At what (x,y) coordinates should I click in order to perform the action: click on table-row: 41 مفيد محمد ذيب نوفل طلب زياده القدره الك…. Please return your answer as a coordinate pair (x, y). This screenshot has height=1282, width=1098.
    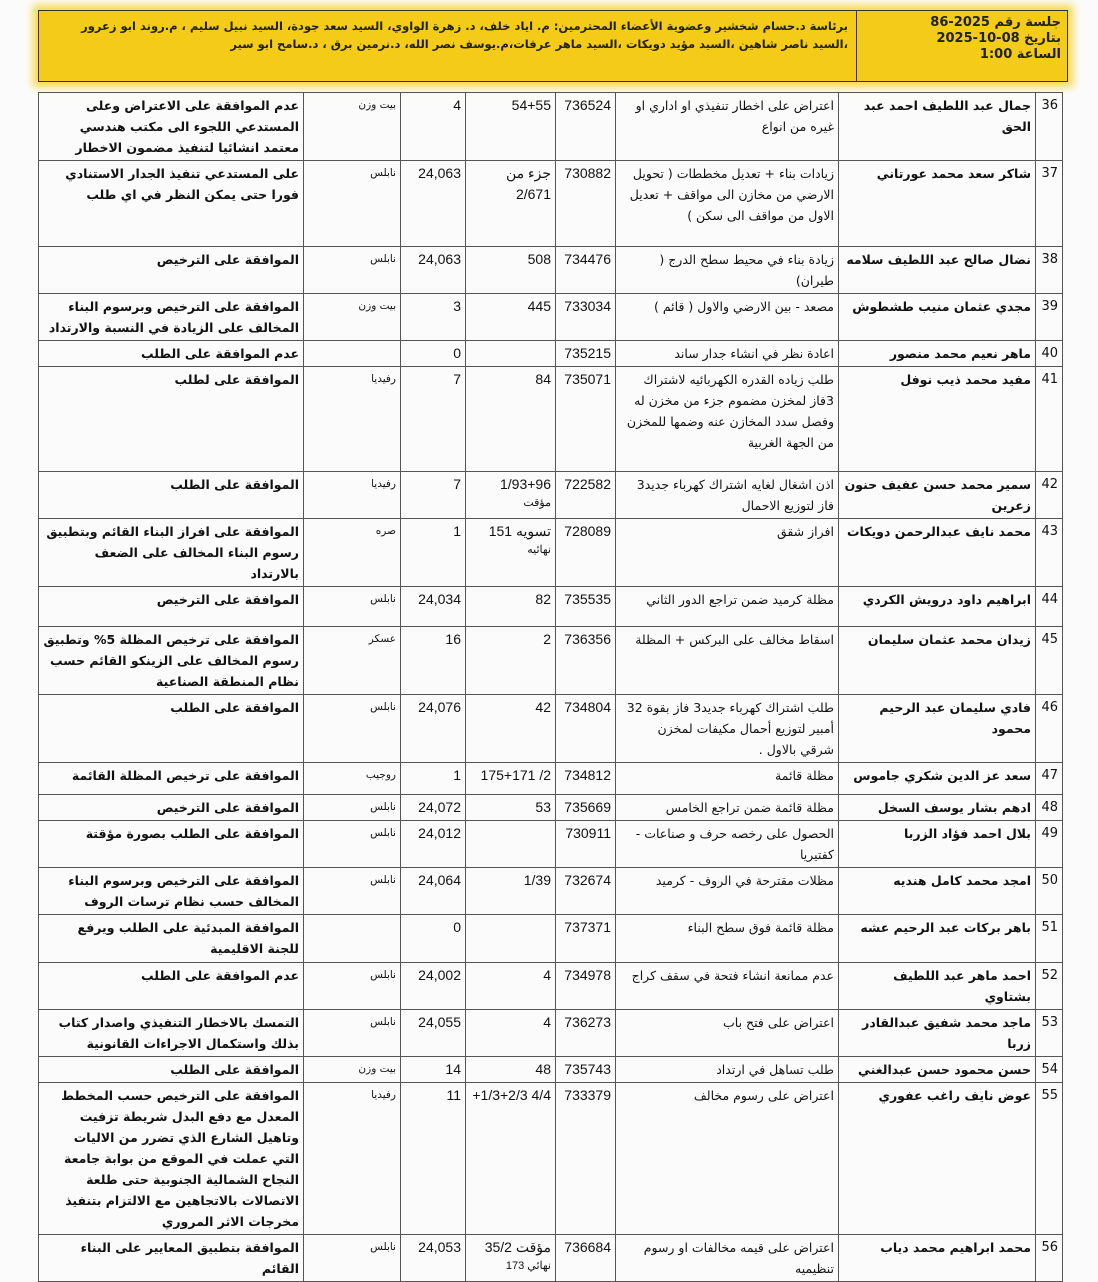
    Looking at the image, I should click on (550, 419).